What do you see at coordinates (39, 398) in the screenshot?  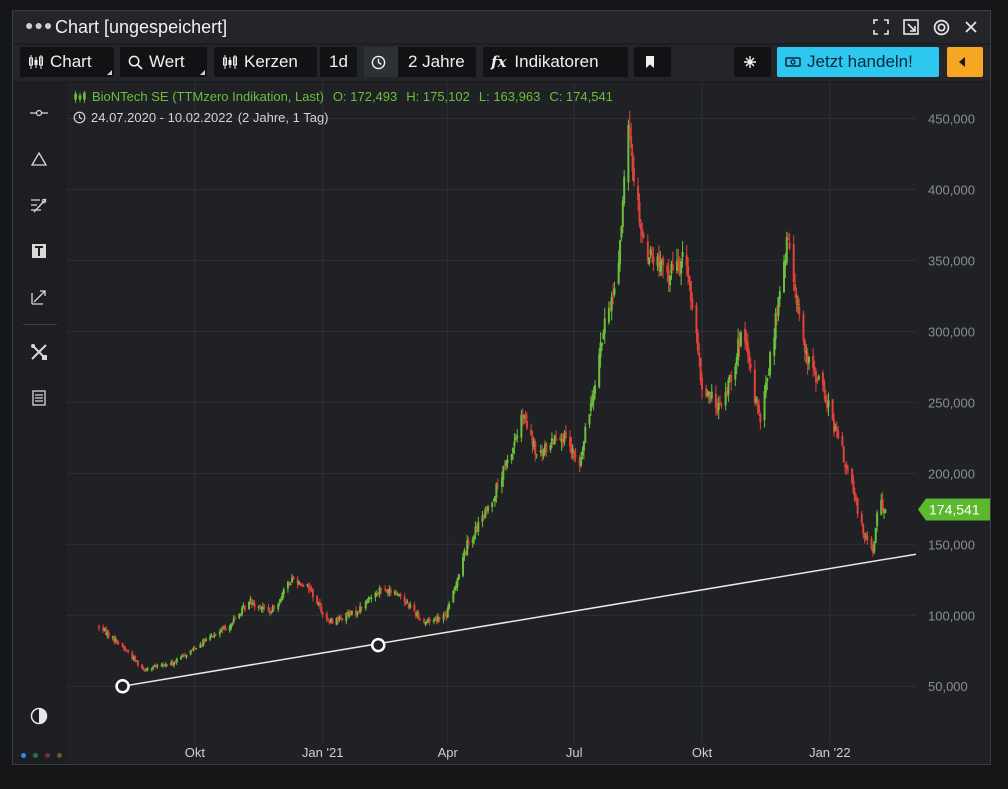 I see `layout-icon` at bounding box center [39, 398].